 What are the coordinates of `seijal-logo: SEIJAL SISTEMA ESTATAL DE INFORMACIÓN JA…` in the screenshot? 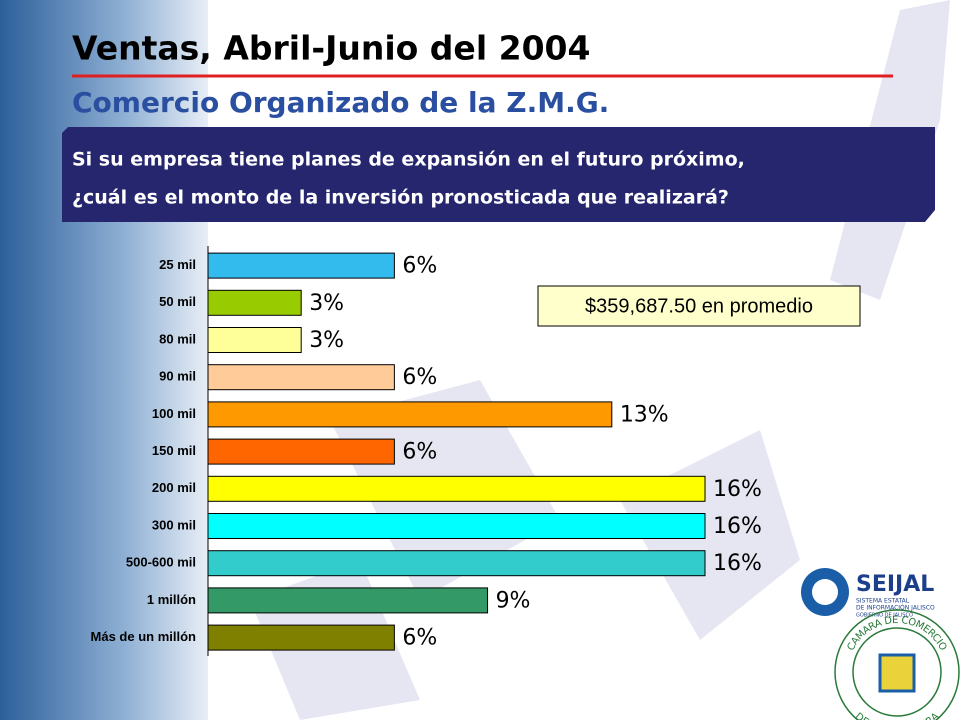 It's located at (868, 593).